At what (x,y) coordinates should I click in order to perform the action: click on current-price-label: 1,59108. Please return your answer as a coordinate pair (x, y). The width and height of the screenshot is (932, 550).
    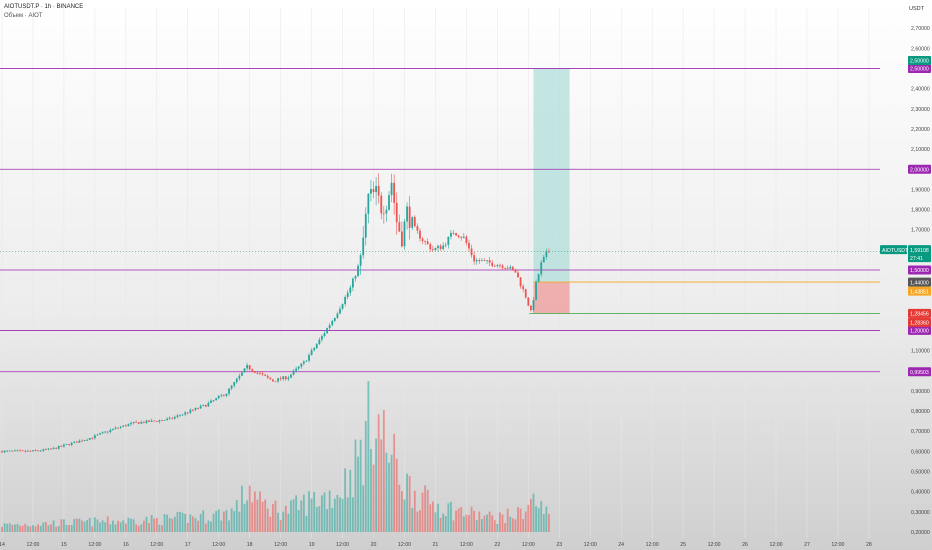
    Looking at the image, I should click on (919, 251).